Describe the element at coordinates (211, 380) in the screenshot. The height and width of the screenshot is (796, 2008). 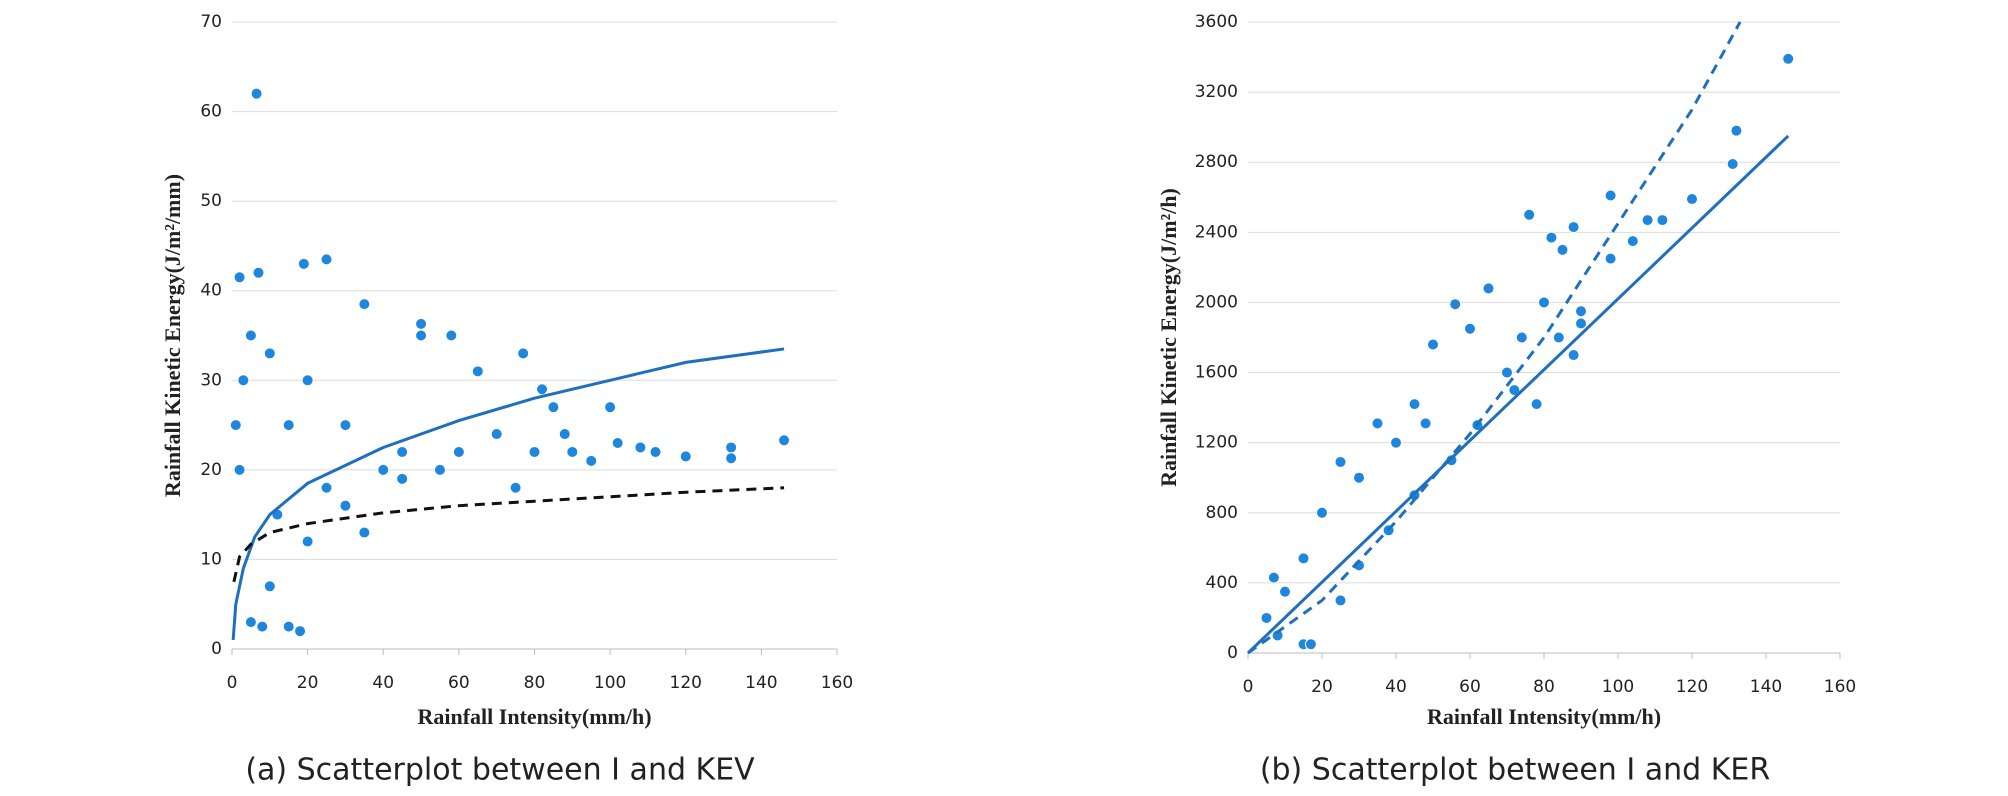
I see `y-tick-label: 30` at that location.